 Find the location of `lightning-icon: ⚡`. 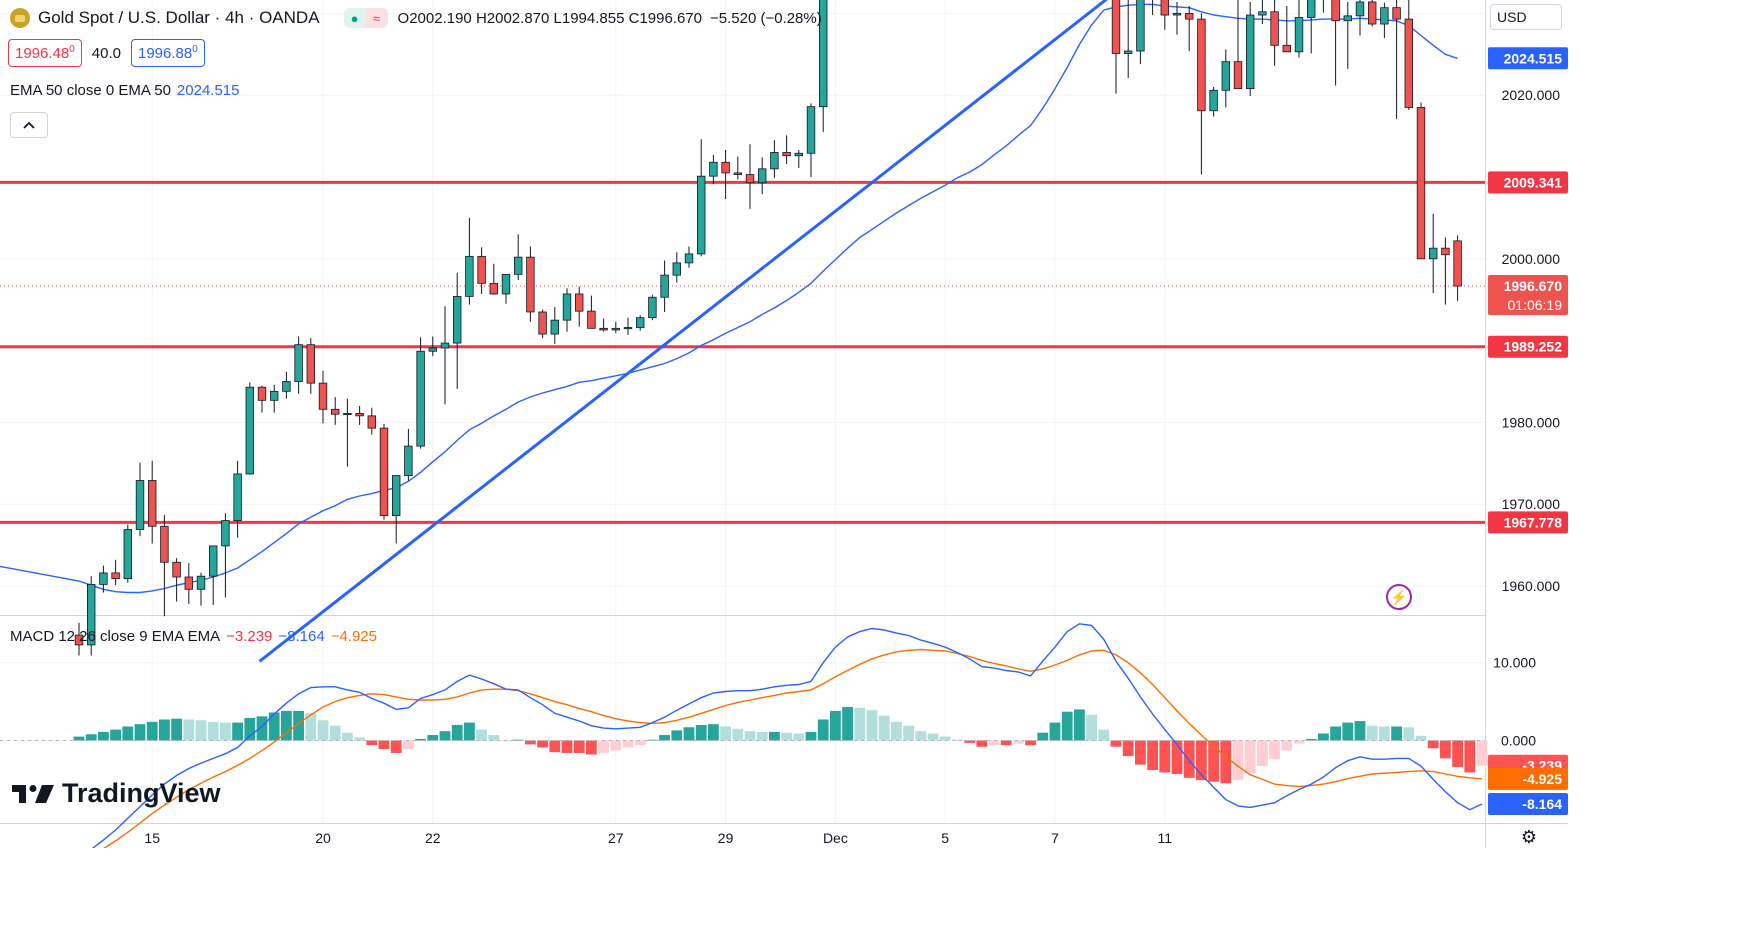

lightning-icon: ⚡ is located at coordinates (1399, 597).